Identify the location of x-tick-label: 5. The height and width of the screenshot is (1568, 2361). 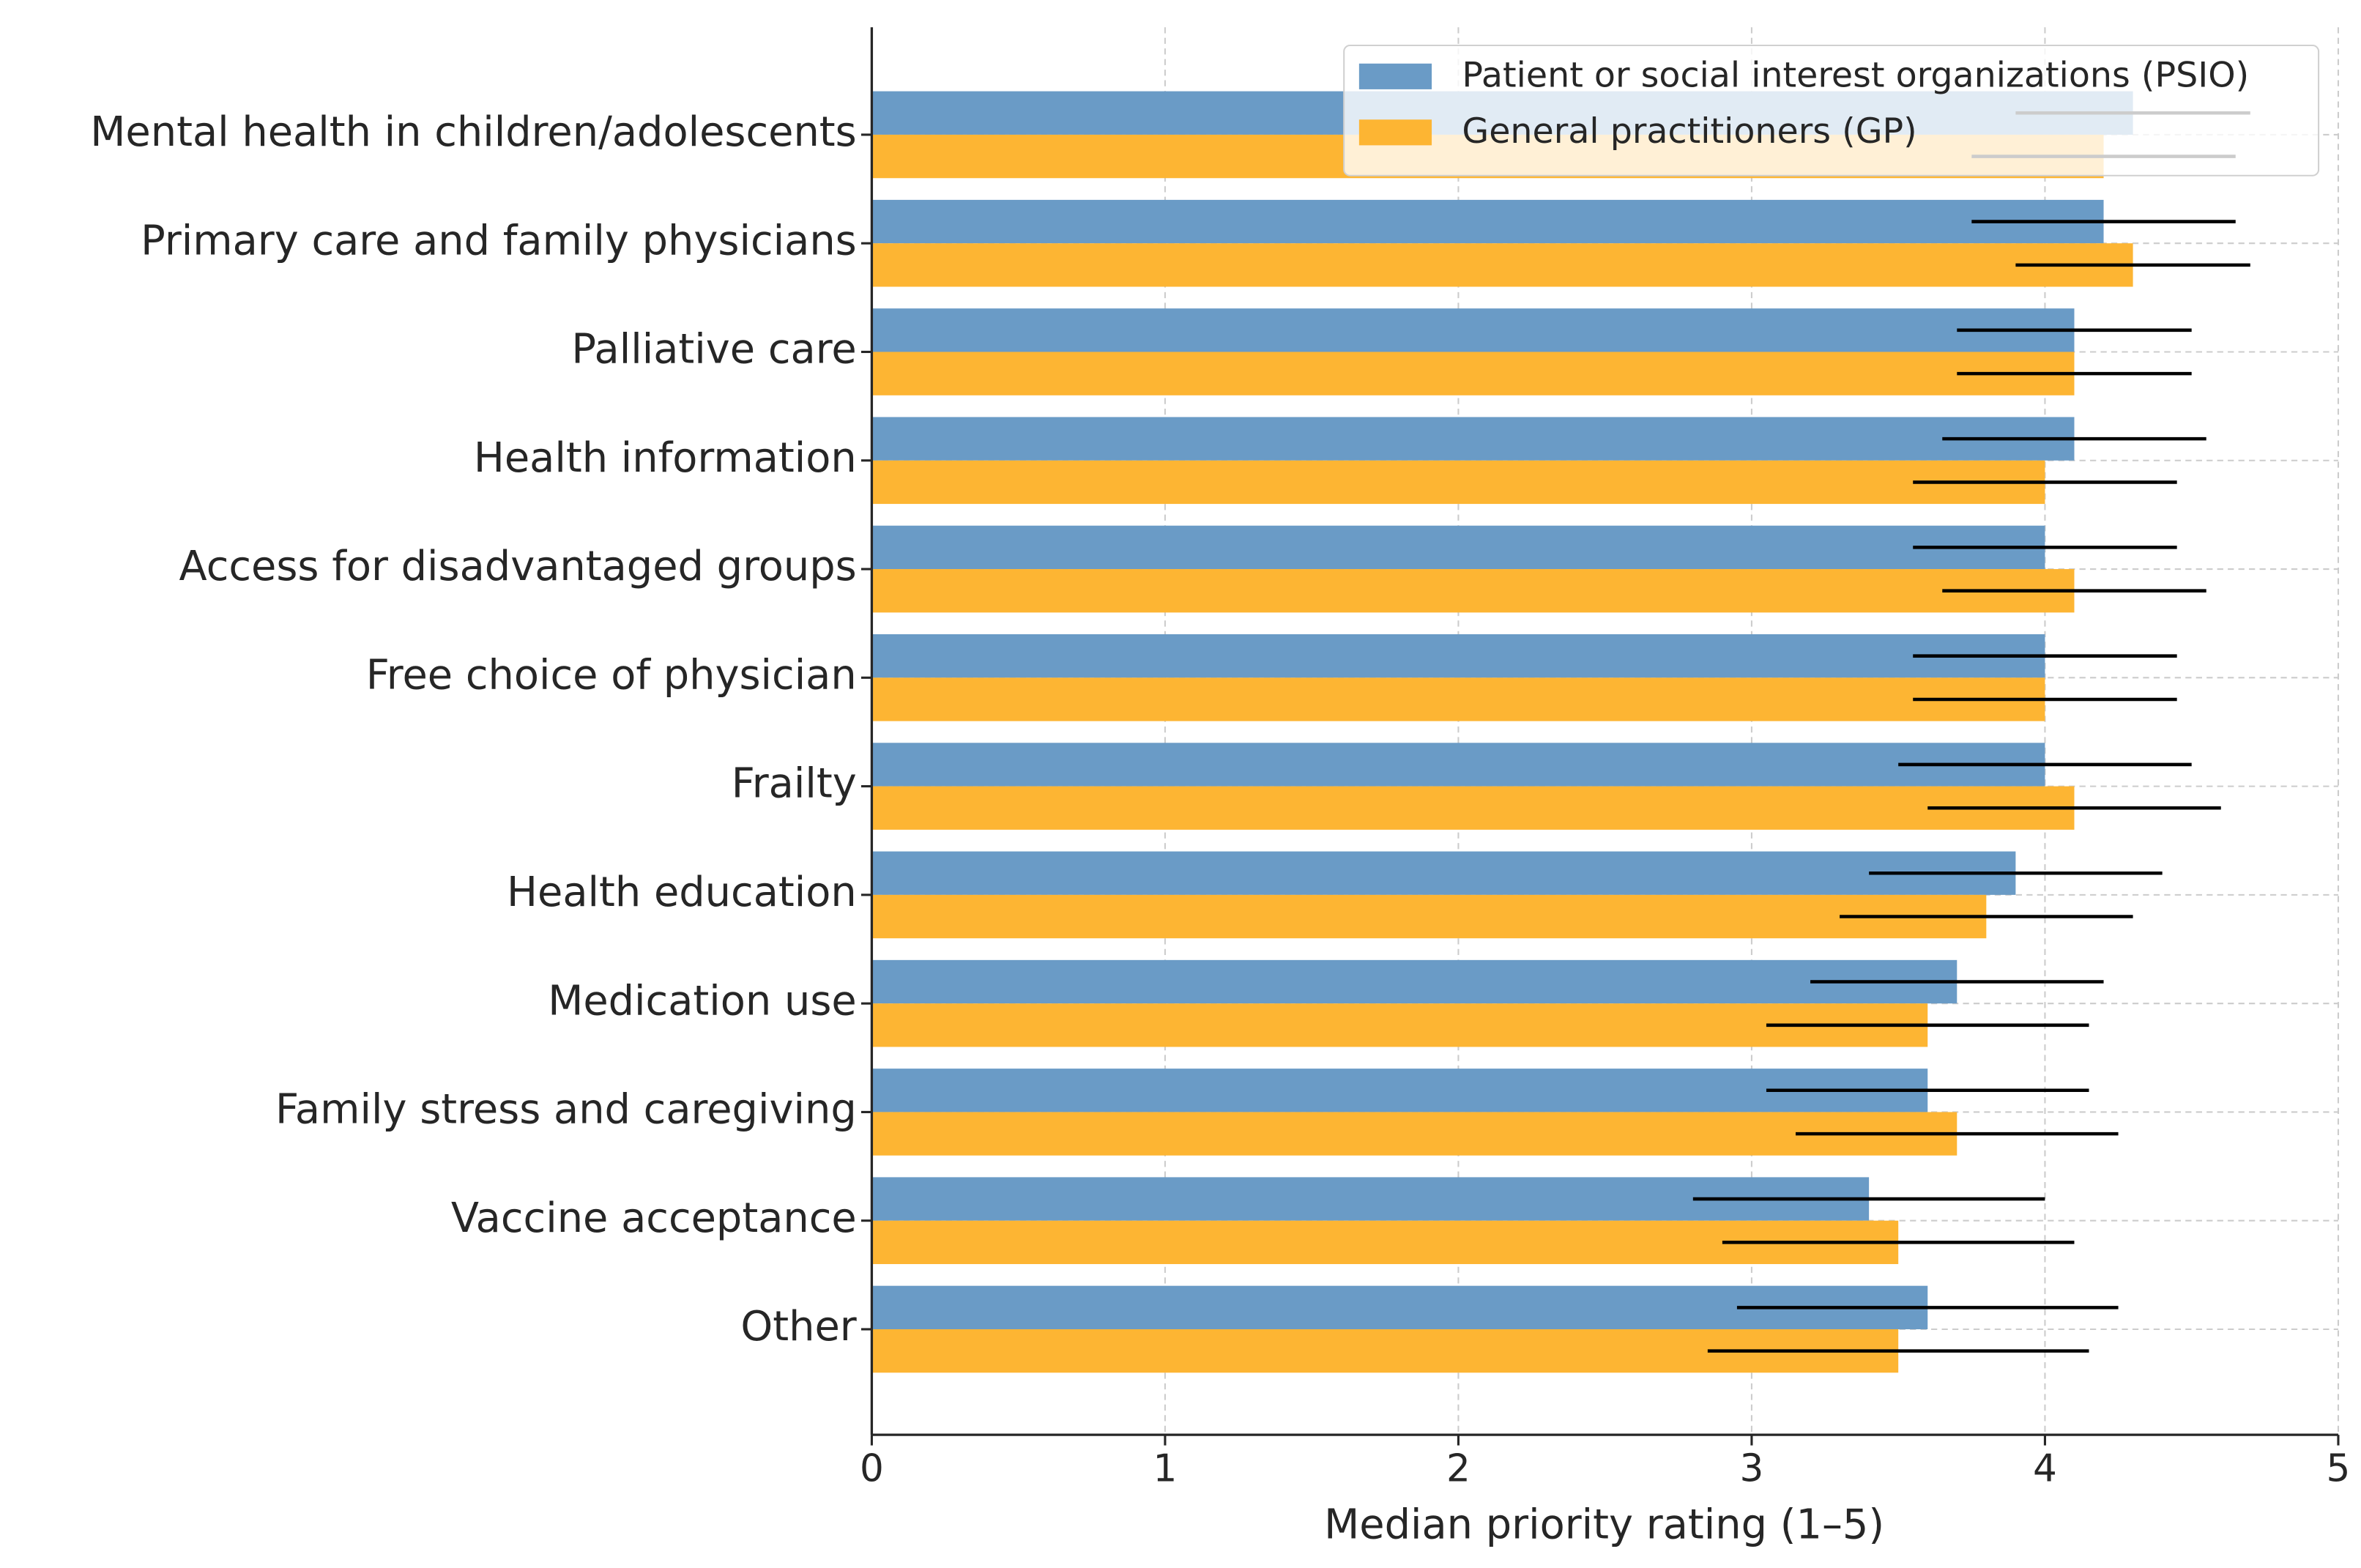
(2339, 1469).